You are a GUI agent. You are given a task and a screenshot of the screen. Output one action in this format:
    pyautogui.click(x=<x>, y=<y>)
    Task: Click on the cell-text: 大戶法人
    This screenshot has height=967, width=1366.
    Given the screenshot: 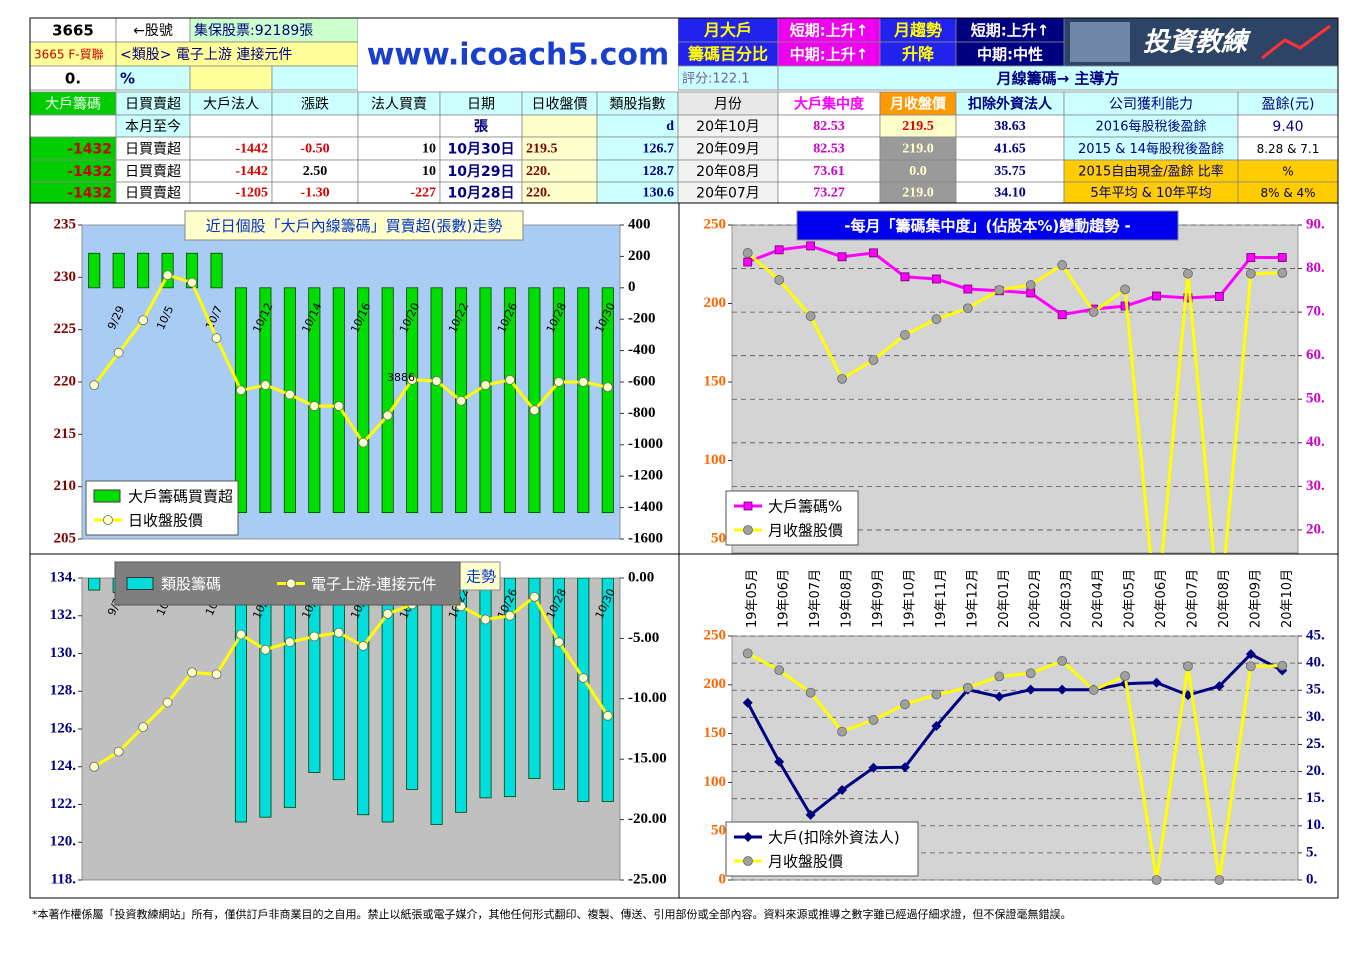 What is the action you would take?
    pyautogui.click(x=231, y=105)
    